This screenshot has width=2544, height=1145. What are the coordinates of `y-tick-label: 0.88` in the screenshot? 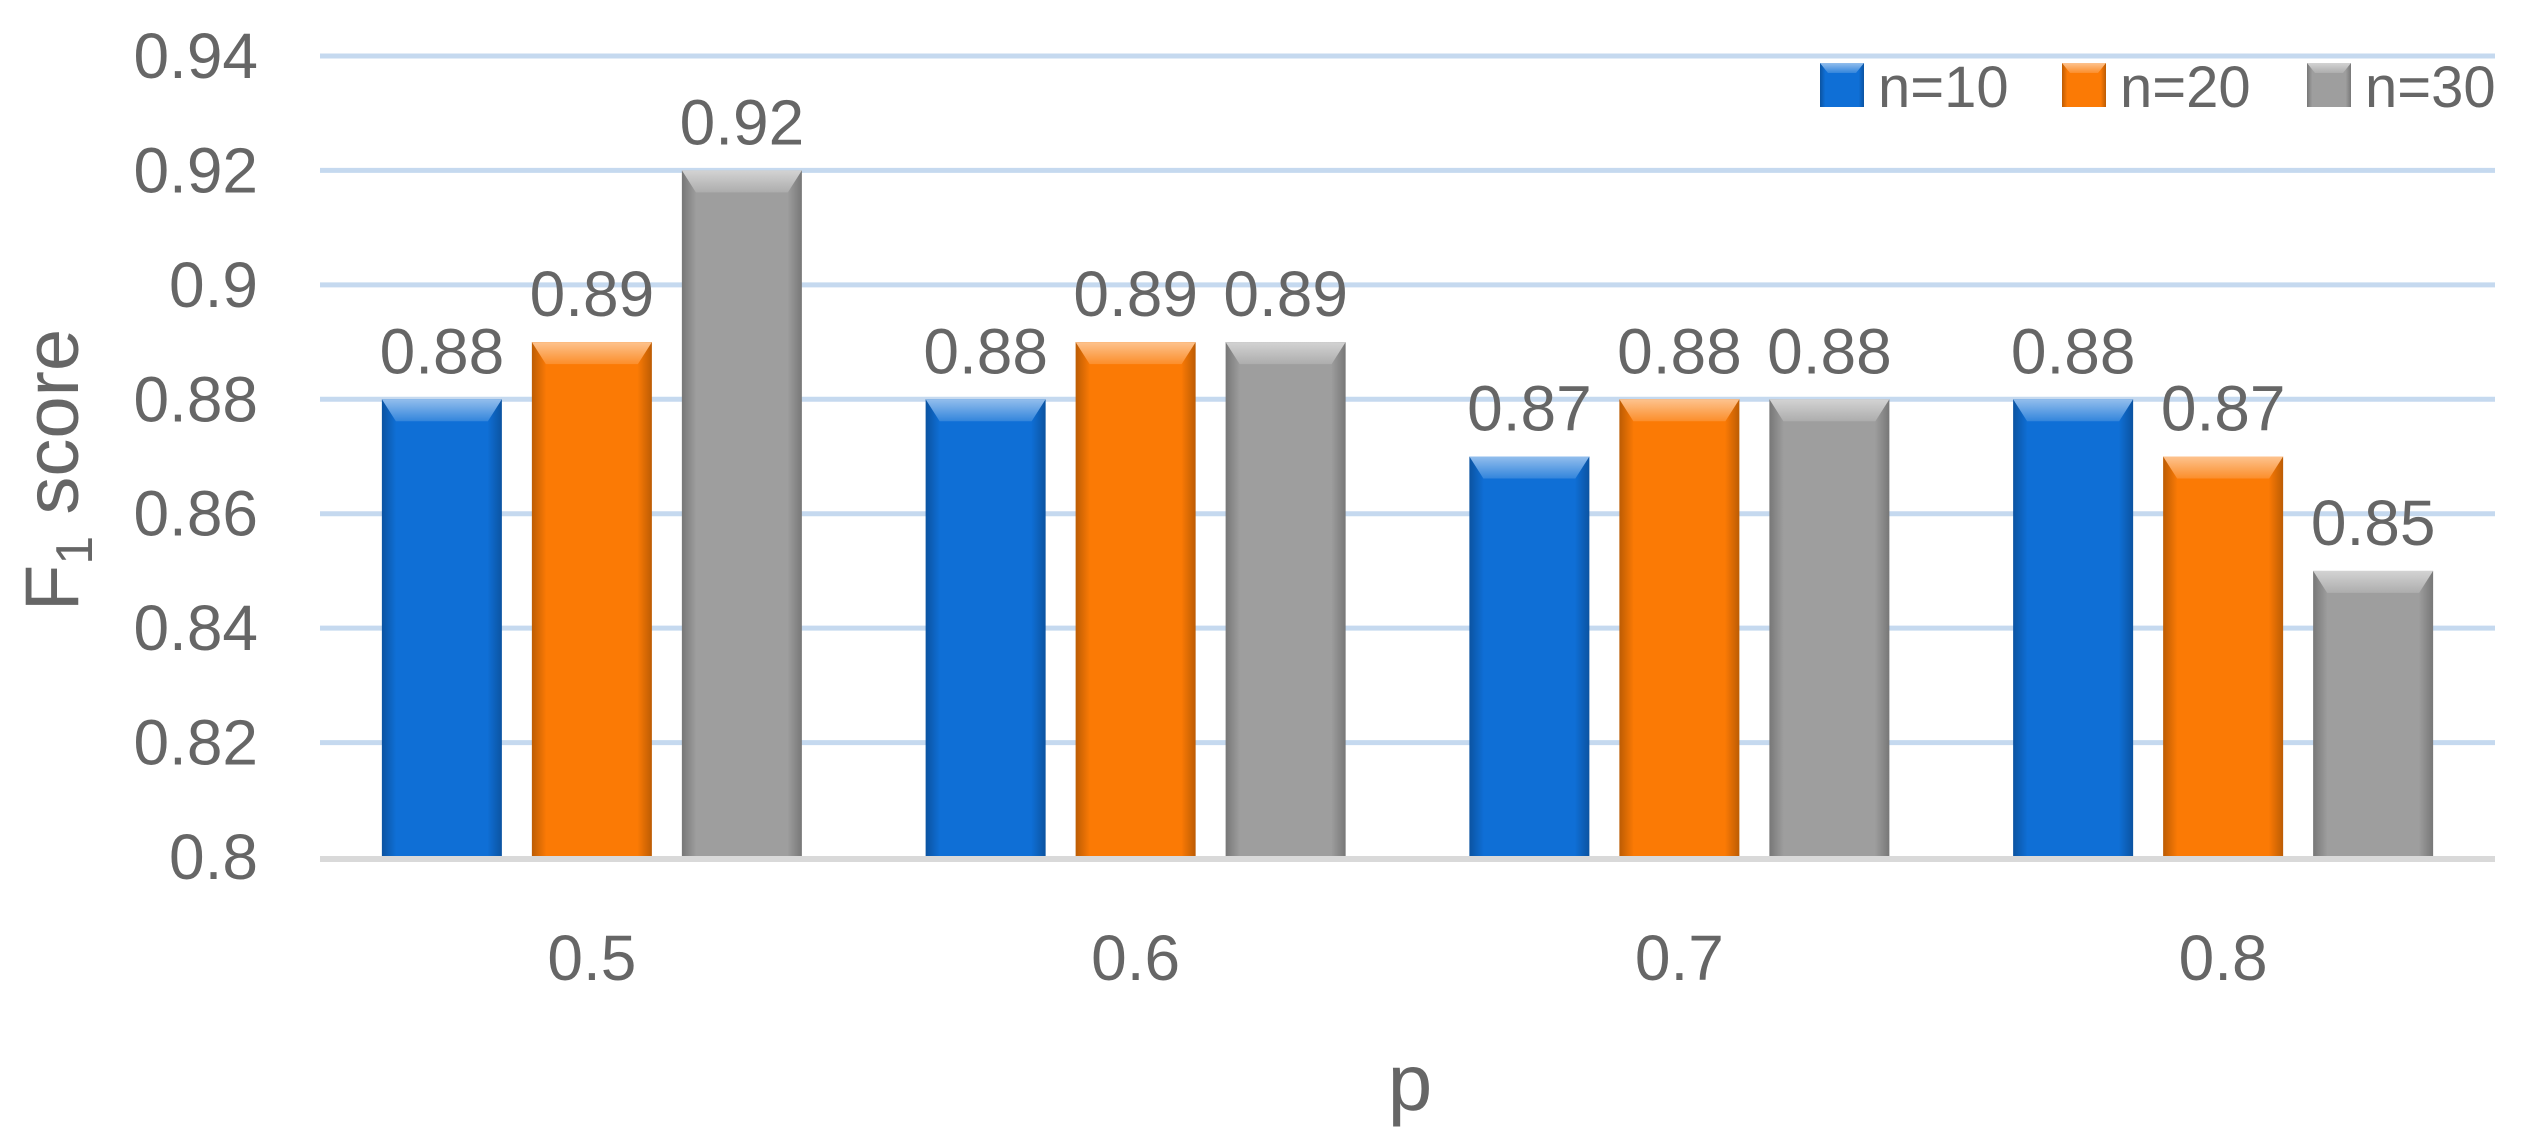 It's located at (195, 399).